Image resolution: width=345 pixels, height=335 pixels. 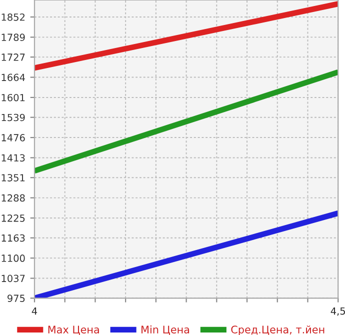 I want to click on y-tick-label: 1225, so click(x=13, y=218).